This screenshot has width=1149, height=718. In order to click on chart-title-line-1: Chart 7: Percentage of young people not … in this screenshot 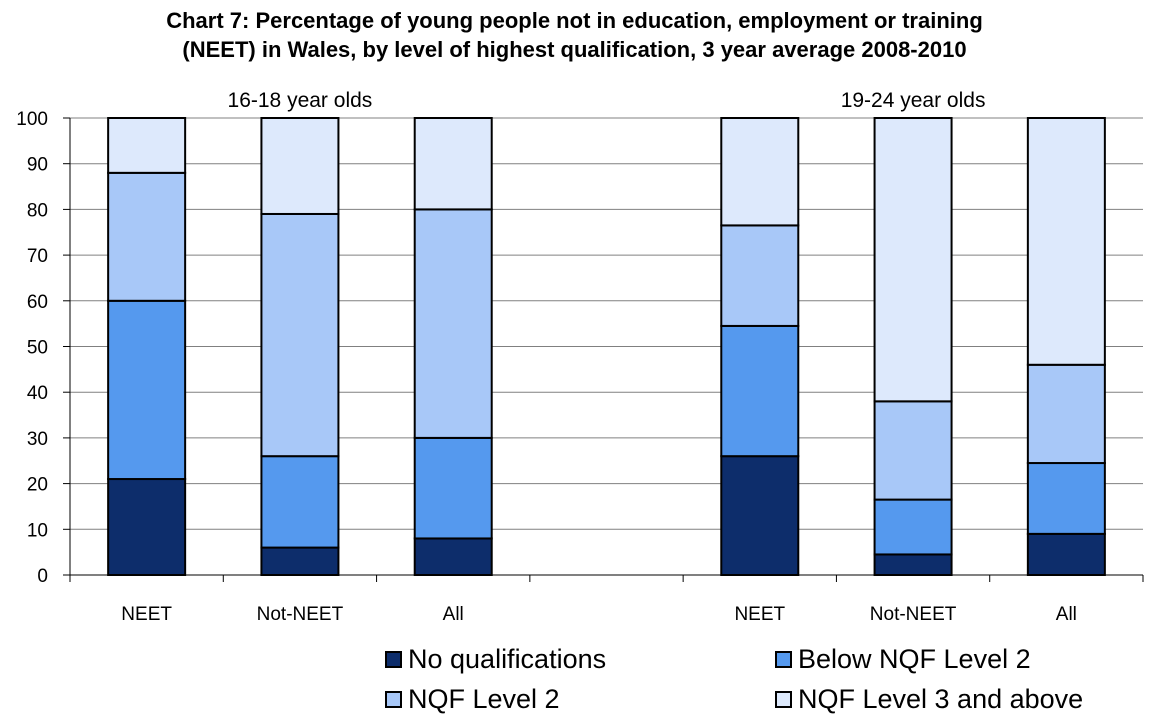, I will do `click(574, 20)`.